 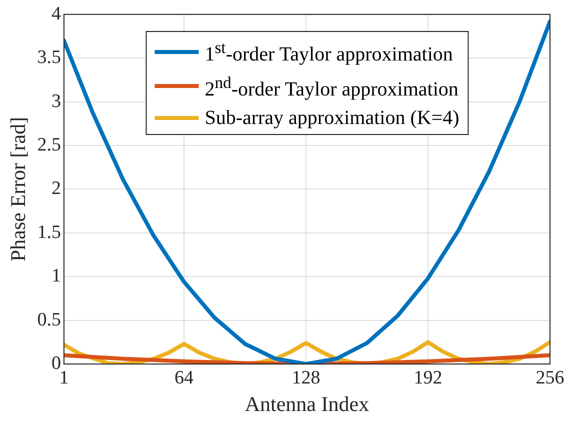 What do you see at coordinates (550, 377) in the screenshot?
I see `x-tick-label: 256` at bounding box center [550, 377].